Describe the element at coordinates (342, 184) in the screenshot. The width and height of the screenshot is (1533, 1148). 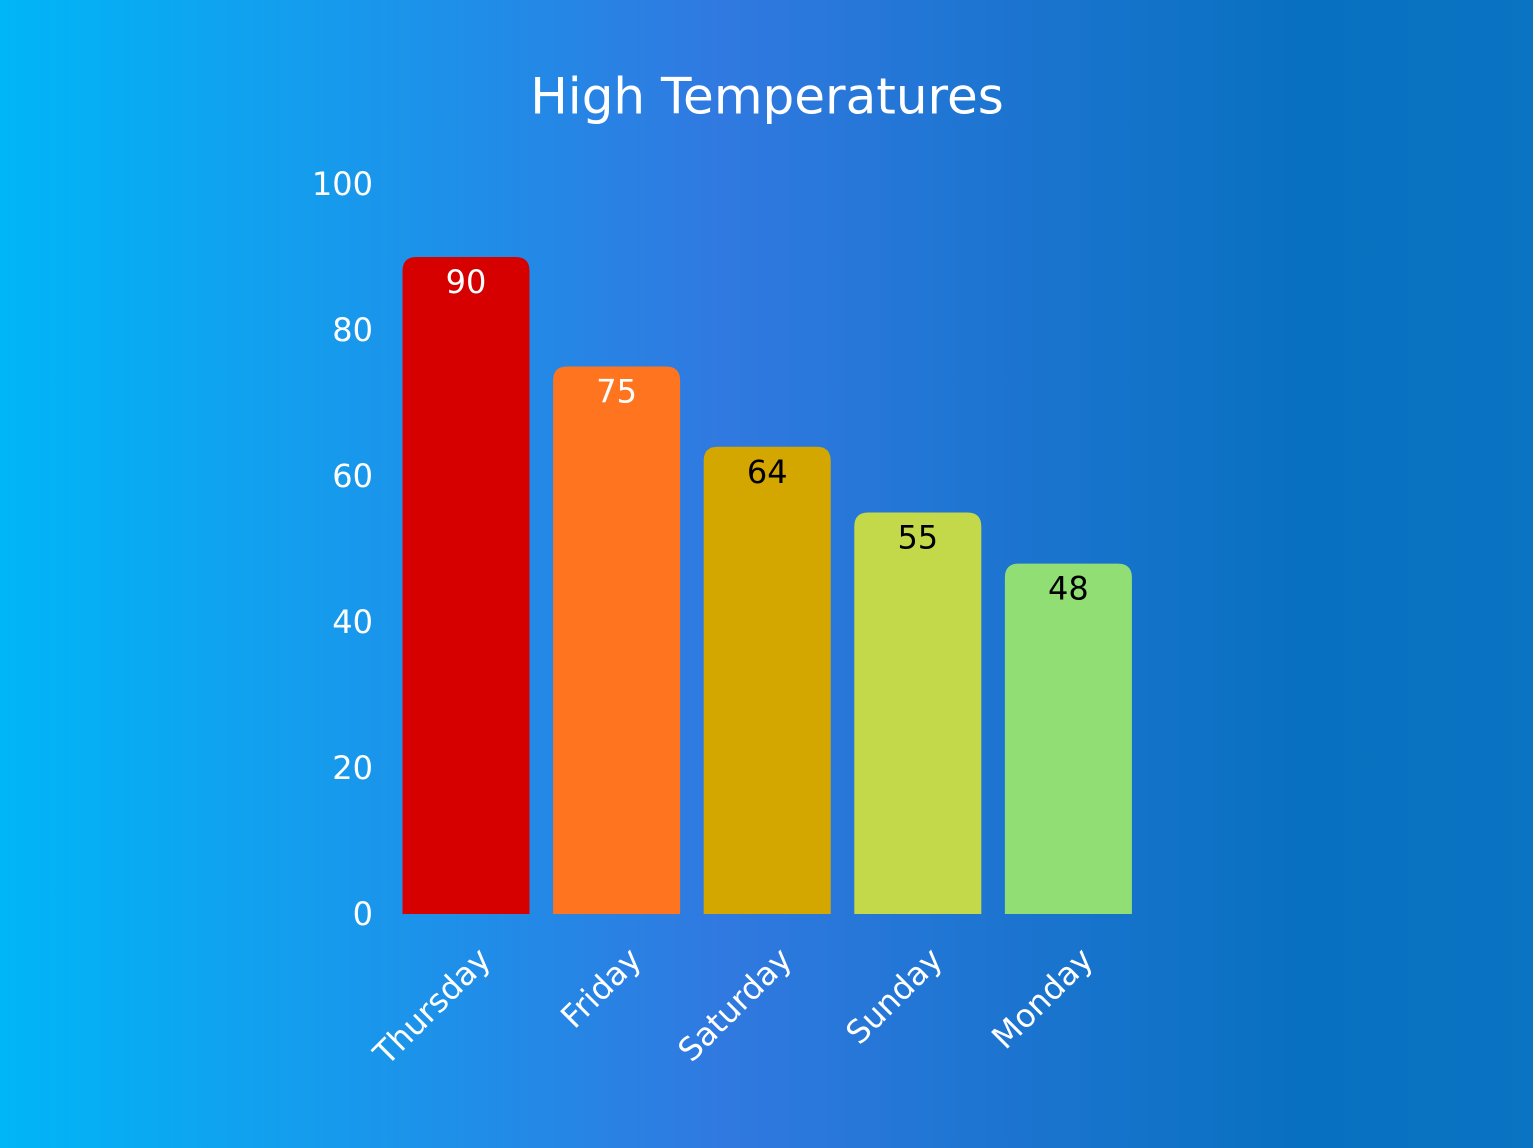
I see `y-tick-label: 100` at that location.